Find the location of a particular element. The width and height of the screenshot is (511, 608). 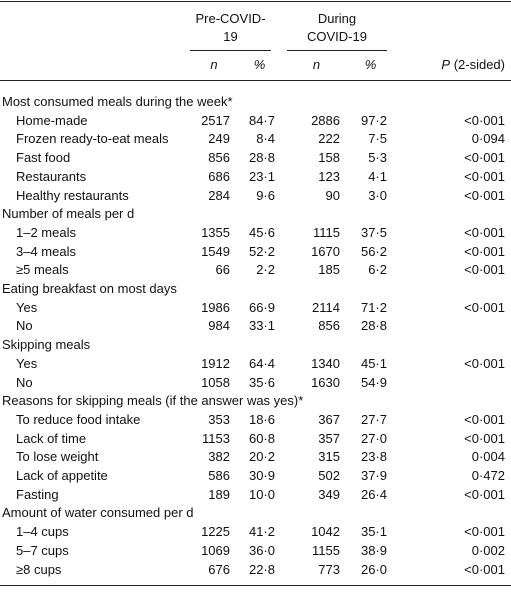

group-header: During COVID-19 is located at coordinates (337, 30).